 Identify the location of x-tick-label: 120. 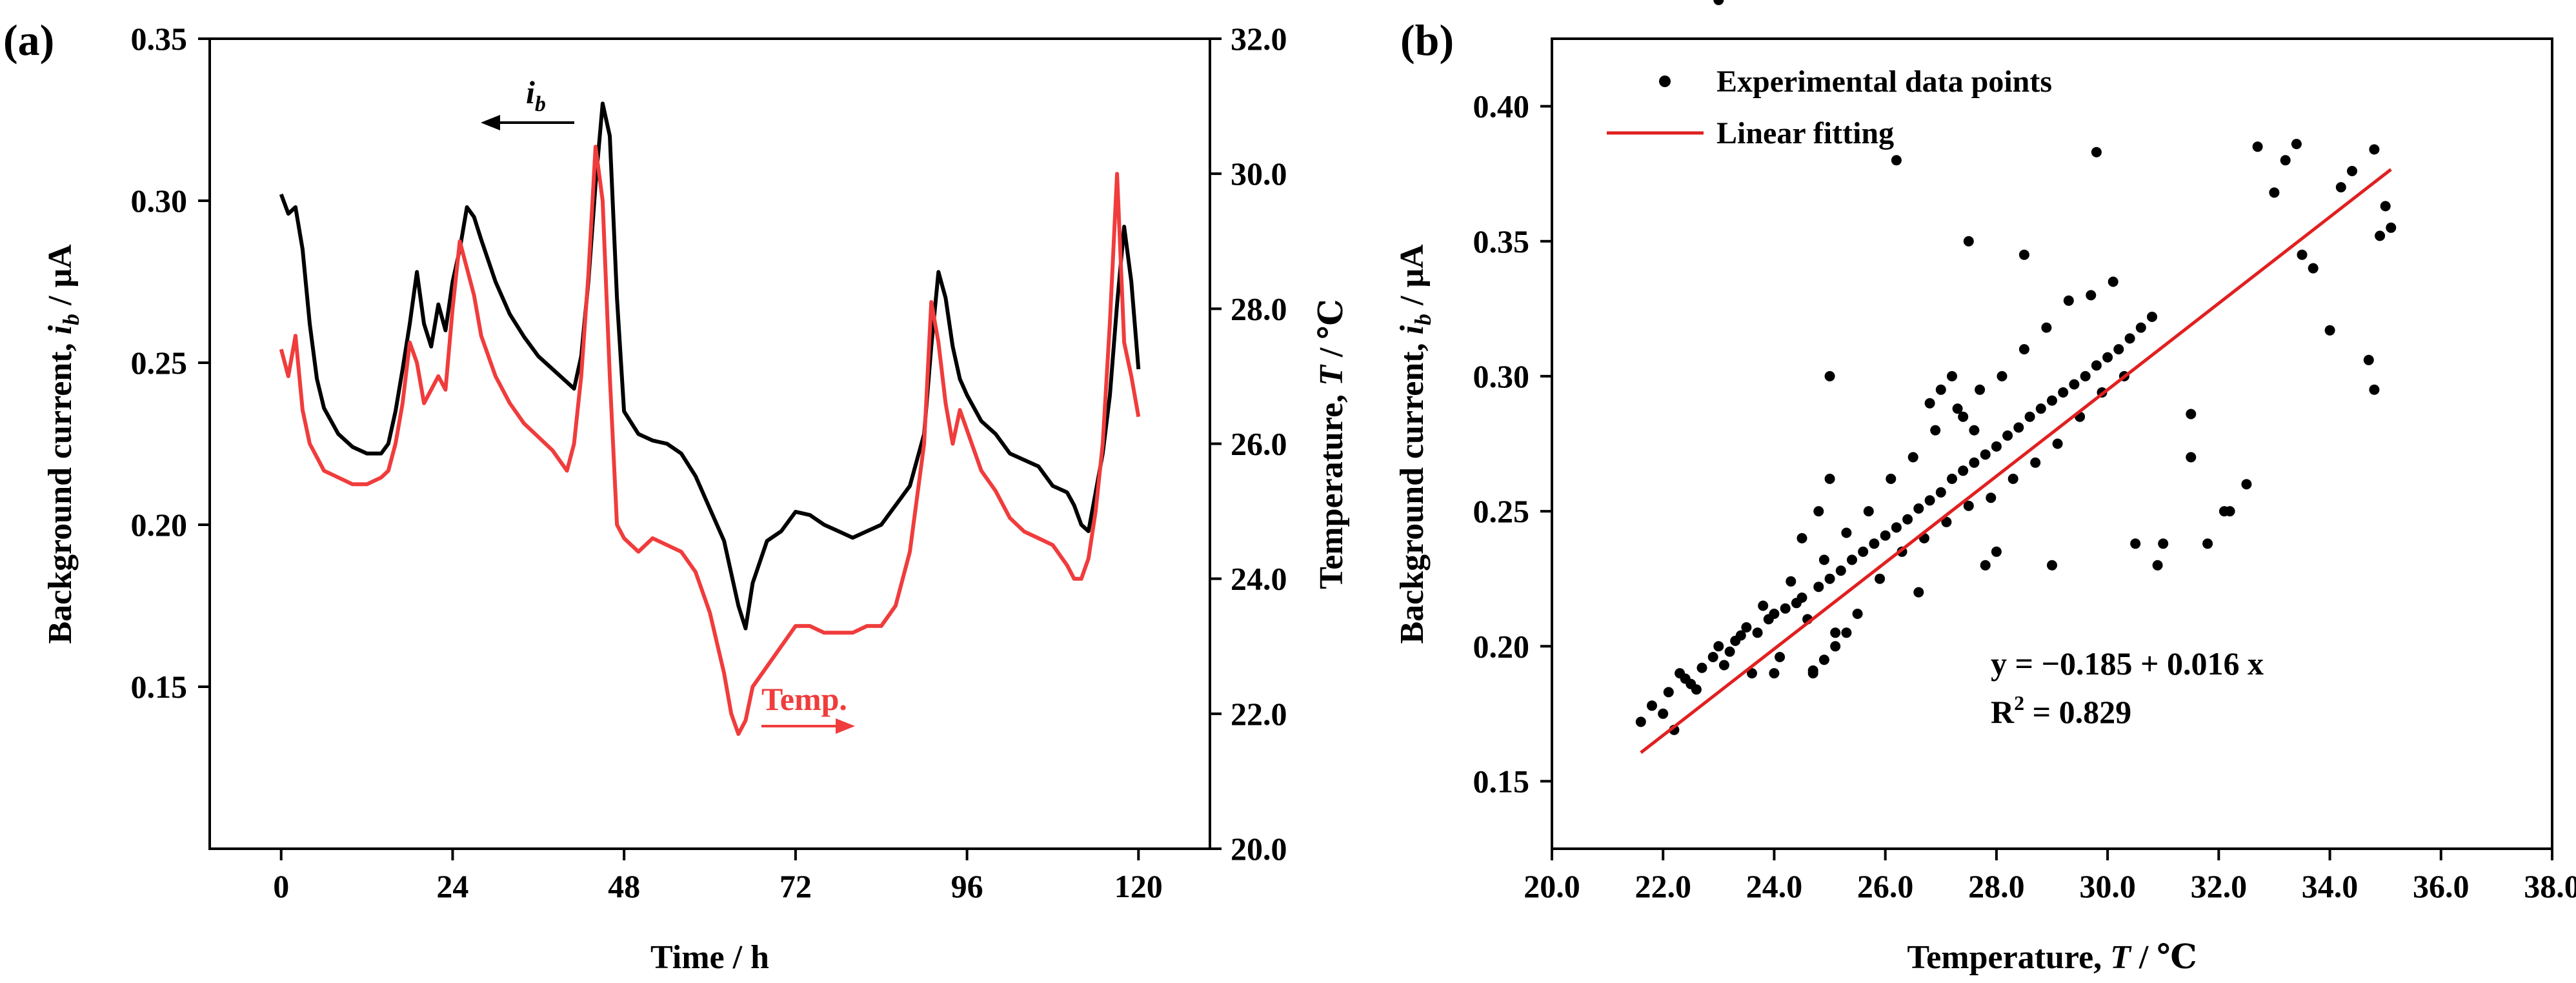
(1138, 886).